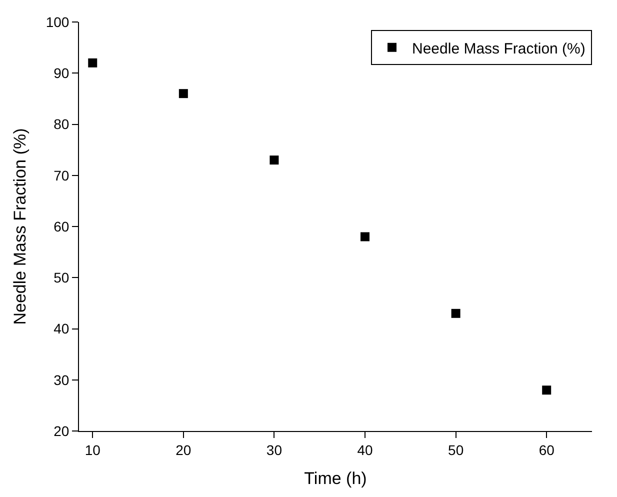 This screenshot has height=497, width=617. What do you see at coordinates (62, 73) in the screenshot?
I see `y-tick-label: 90` at bounding box center [62, 73].